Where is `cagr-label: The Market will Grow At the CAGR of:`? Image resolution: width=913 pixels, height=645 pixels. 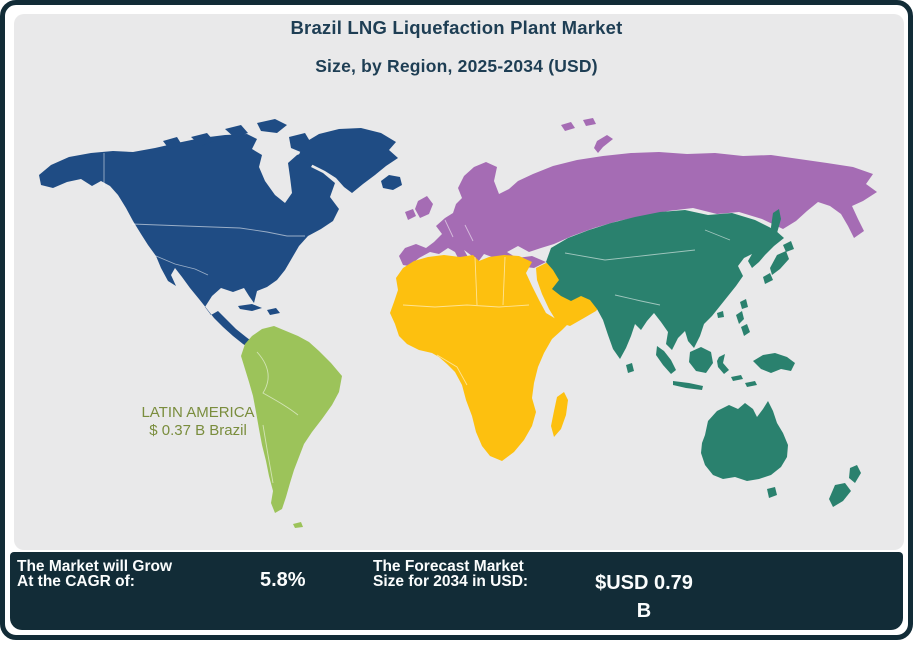
cagr-label: The Market will Grow At the CAGR of: is located at coordinates (95, 574).